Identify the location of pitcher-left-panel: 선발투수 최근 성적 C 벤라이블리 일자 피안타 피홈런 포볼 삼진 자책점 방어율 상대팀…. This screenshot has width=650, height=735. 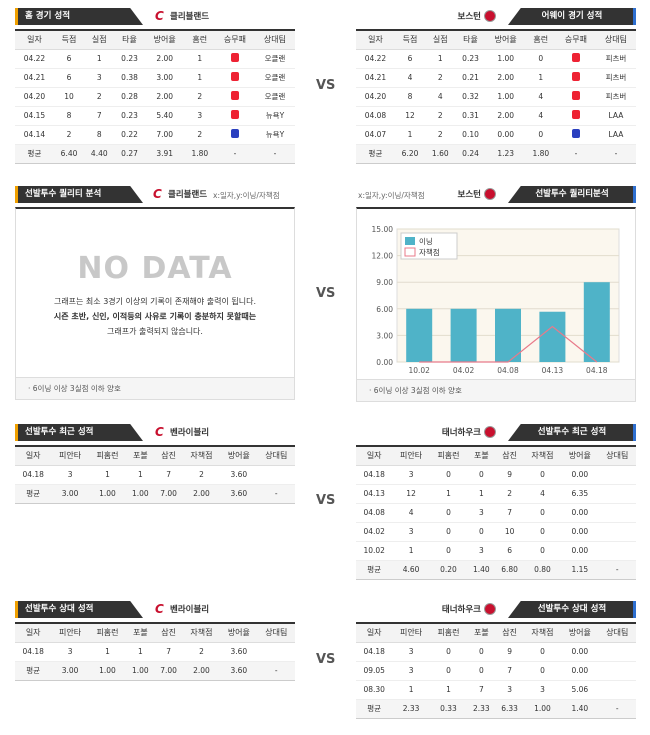
(155, 462).